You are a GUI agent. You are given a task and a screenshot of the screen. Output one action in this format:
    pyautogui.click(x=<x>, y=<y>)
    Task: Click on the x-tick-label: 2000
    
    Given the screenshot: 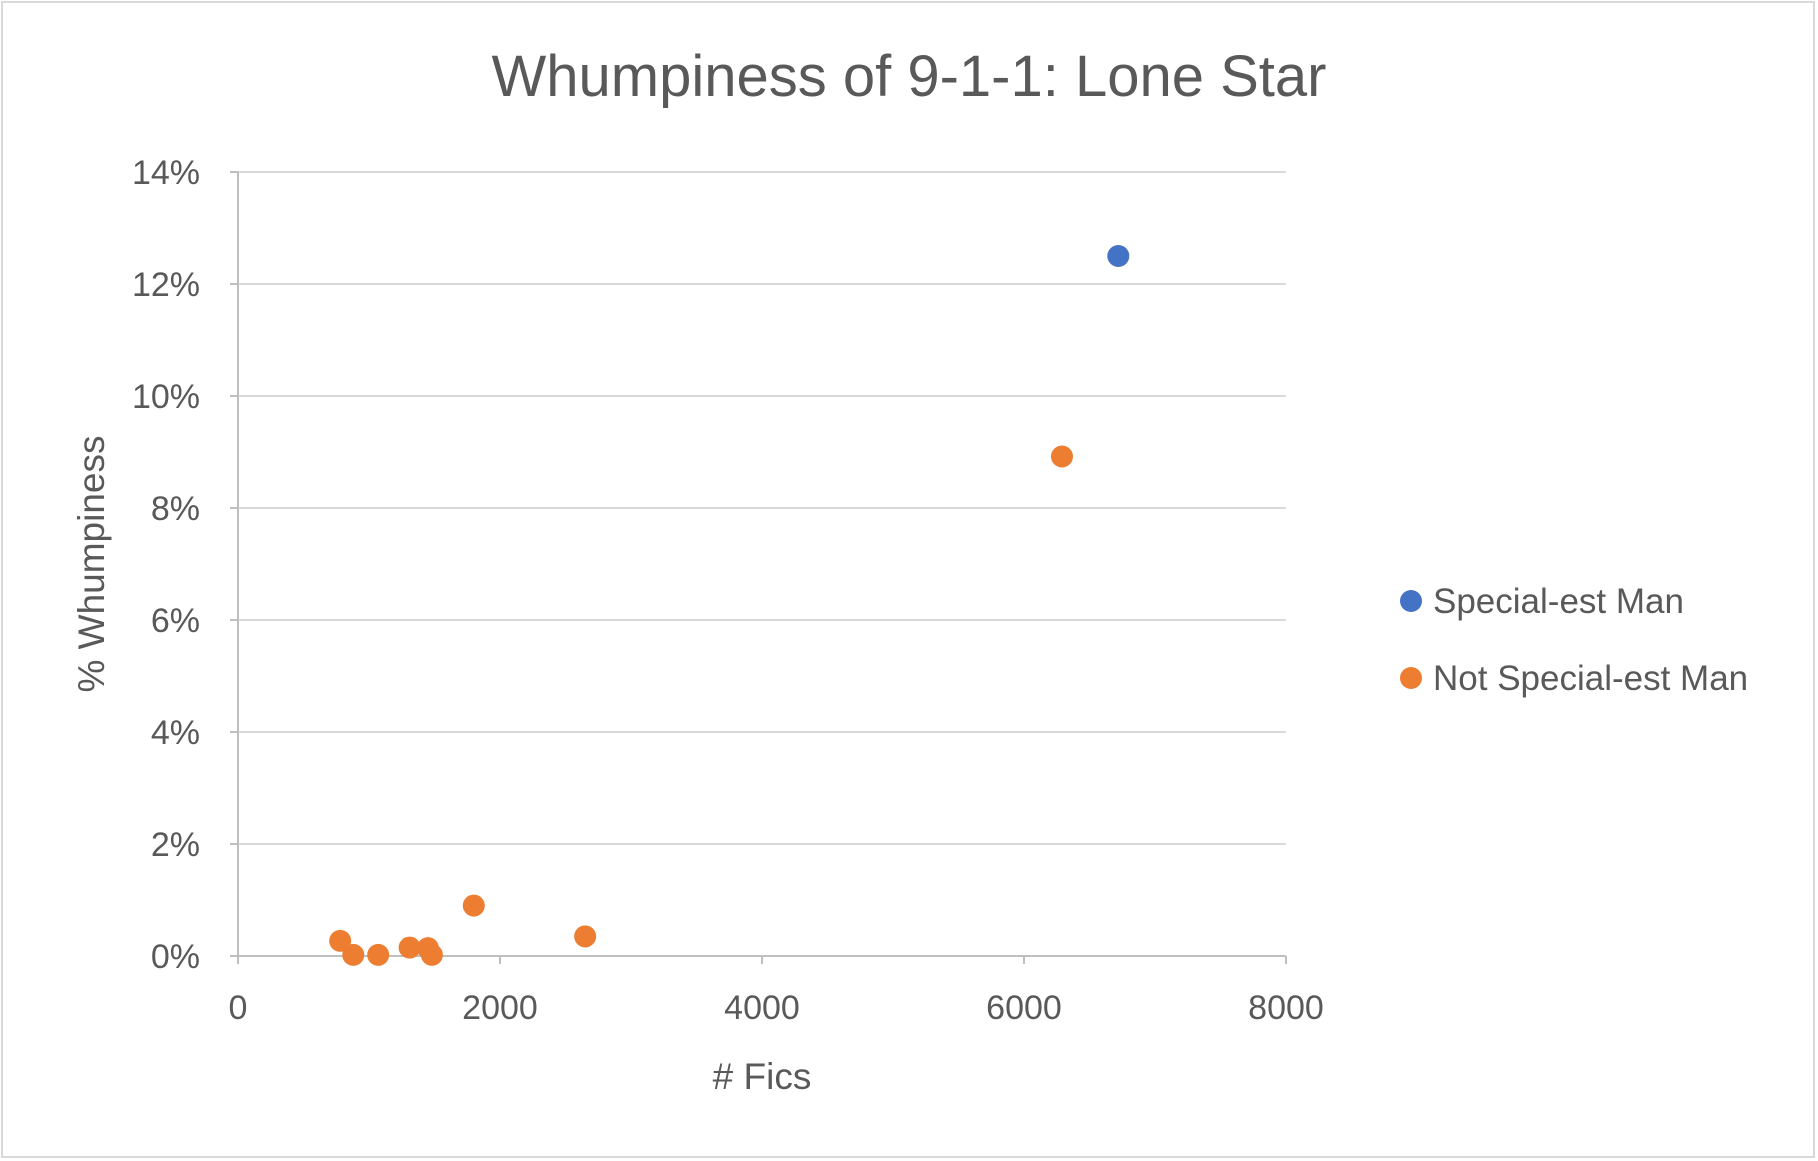 What is the action you would take?
    pyautogui.click(x=500, y=1008)
    